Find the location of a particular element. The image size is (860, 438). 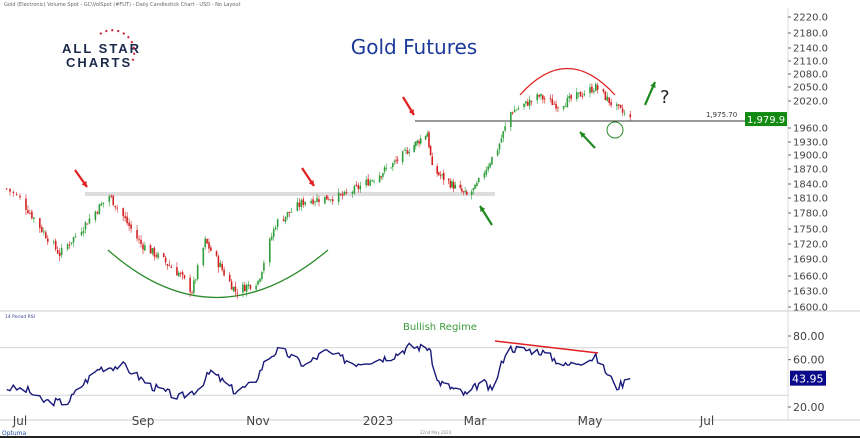

green-arrow-head is located at coordinates (653, 85).